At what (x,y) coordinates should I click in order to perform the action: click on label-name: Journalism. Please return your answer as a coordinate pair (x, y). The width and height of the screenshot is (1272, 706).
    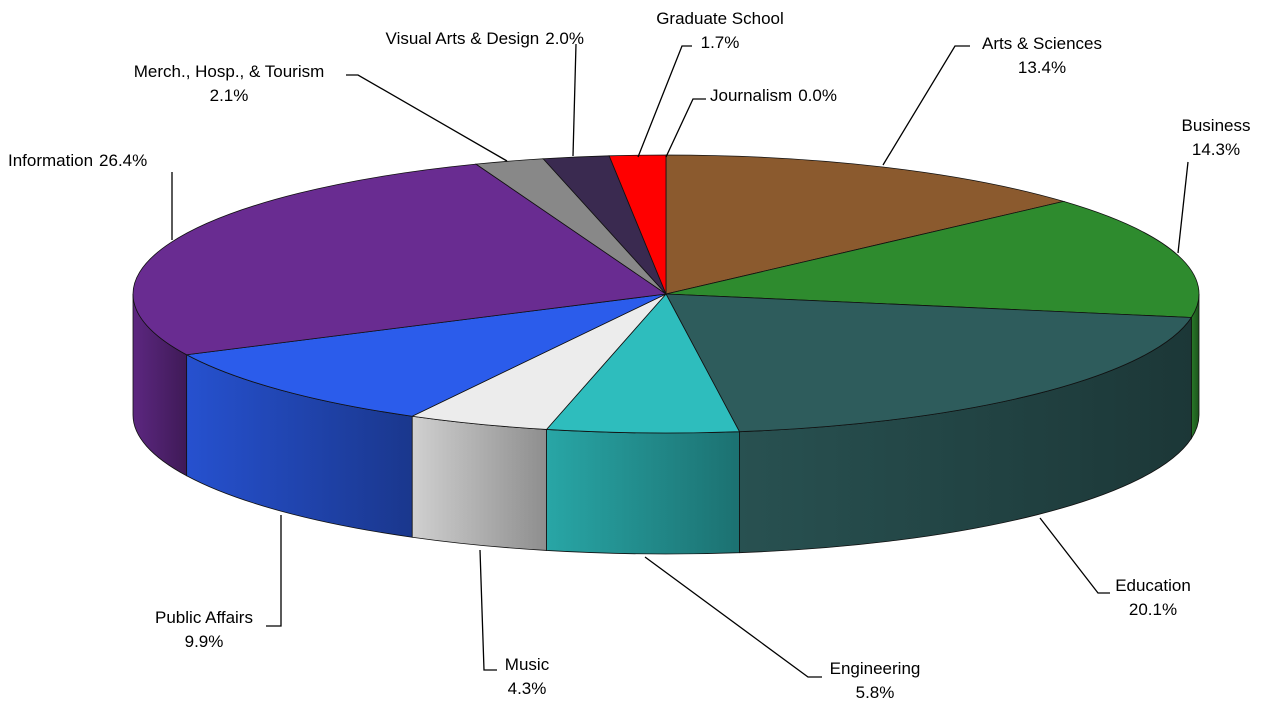
    Looking at the image, I should click on (751, 95).